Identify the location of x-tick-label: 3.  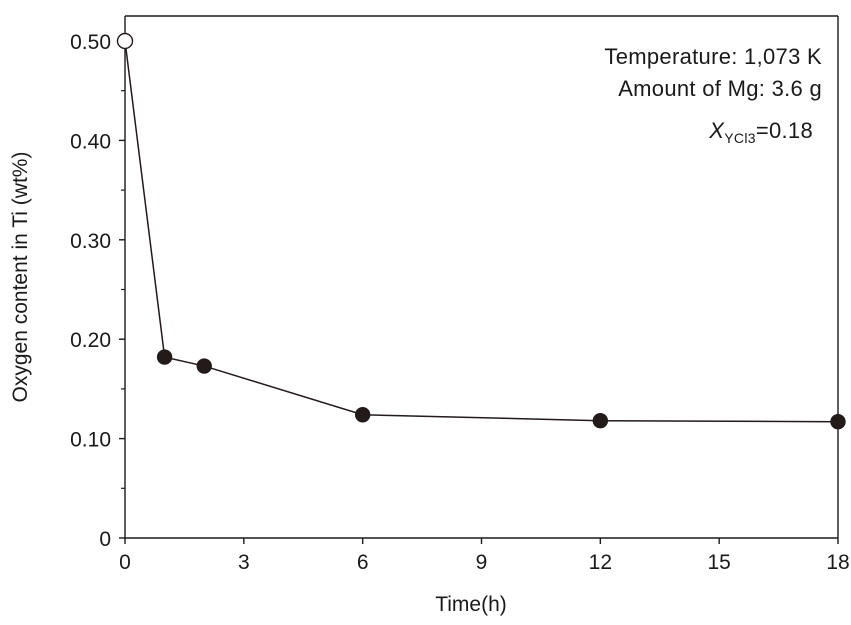
(244, 562).